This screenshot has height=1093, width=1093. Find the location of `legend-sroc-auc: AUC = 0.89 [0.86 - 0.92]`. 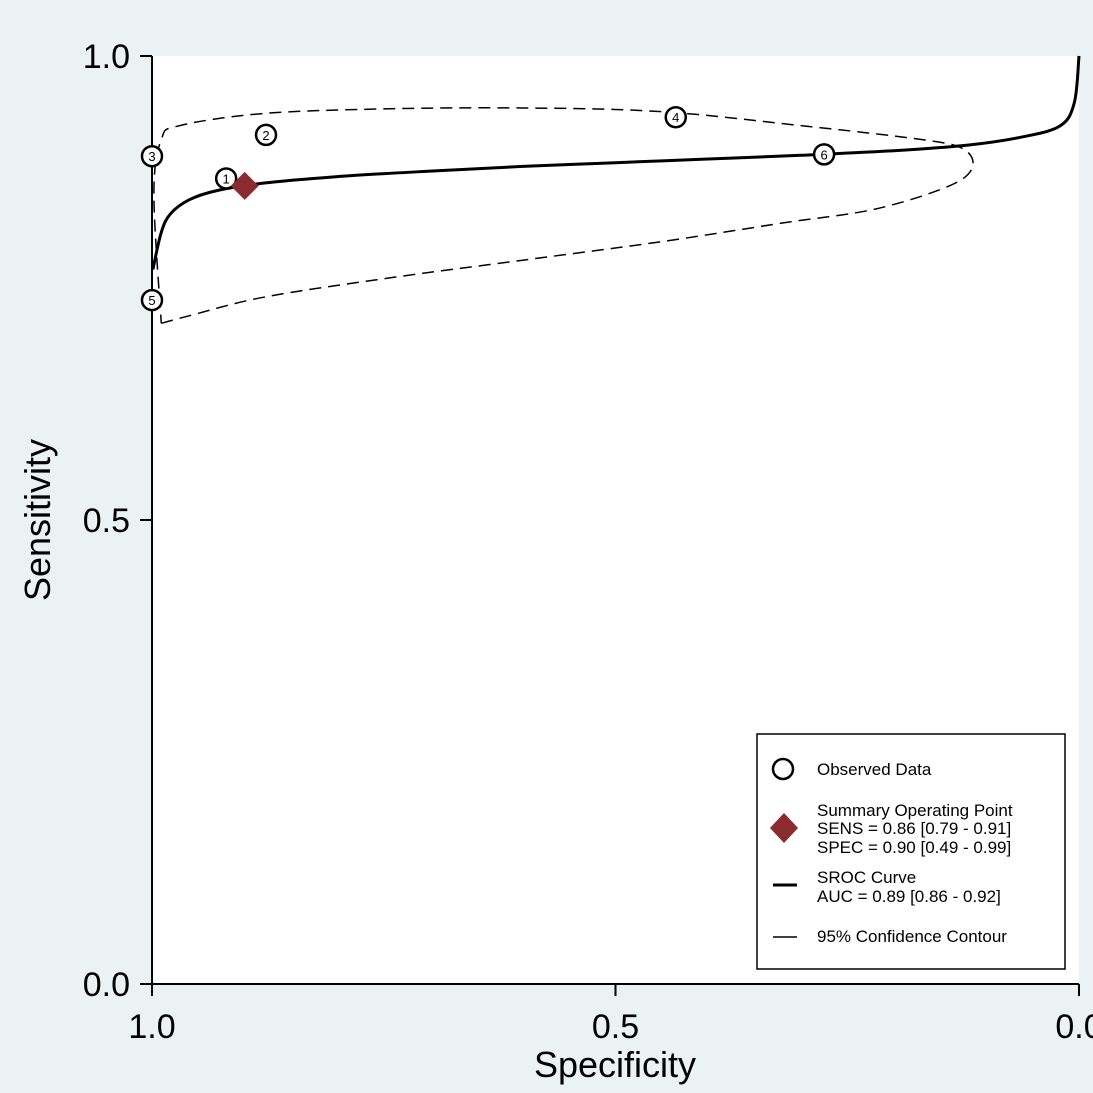

legend-sroc-auc: AUC = 0.89 [0.86 - 0.92] is located at coordinates (909, 896).